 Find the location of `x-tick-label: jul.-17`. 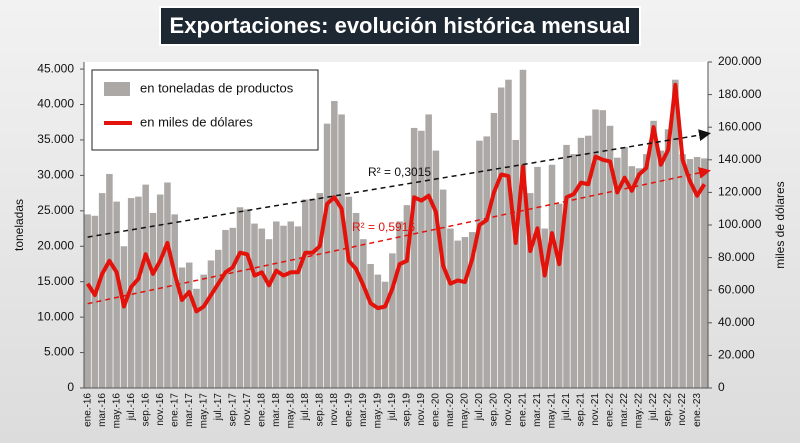

x-tick-label: jul.-17 is located at coordinates (218, 407).